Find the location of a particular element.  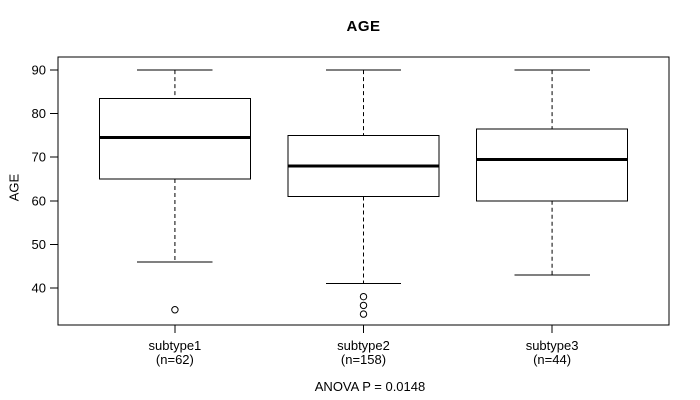

group-count: (n=44) is located at coordinates (552, 359).